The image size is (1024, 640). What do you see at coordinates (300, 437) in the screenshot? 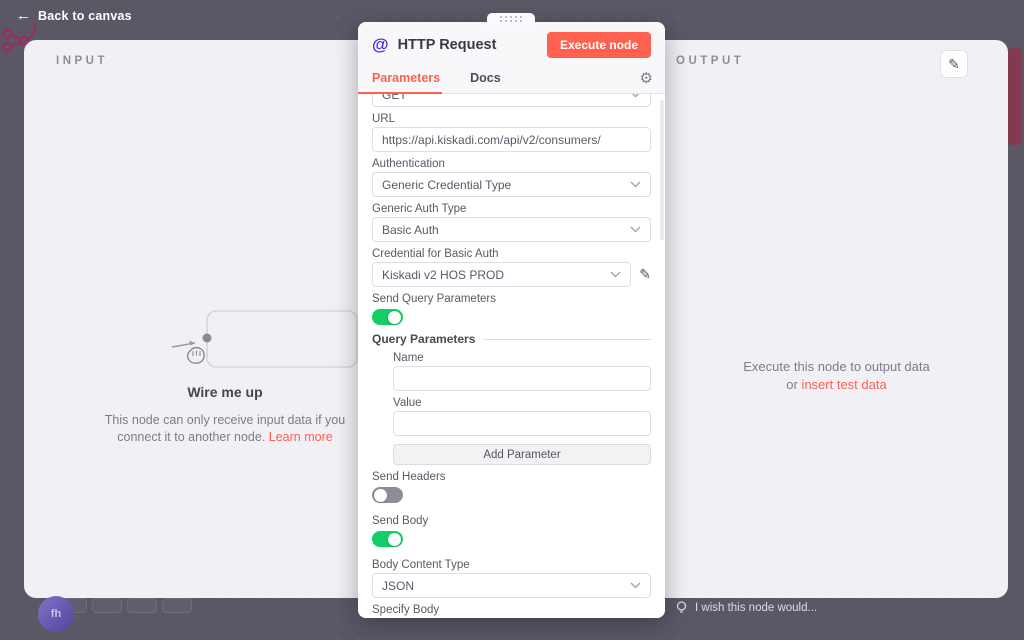
I see `learn-more-link: Learn more` at bounding box center [300, 437].